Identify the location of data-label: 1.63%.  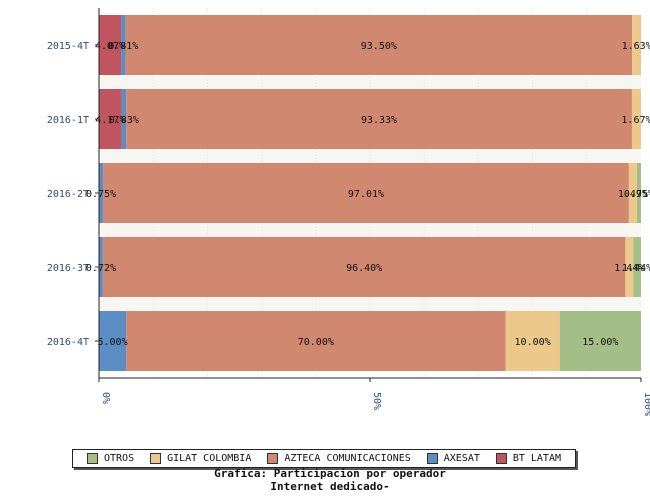
(636, 46).